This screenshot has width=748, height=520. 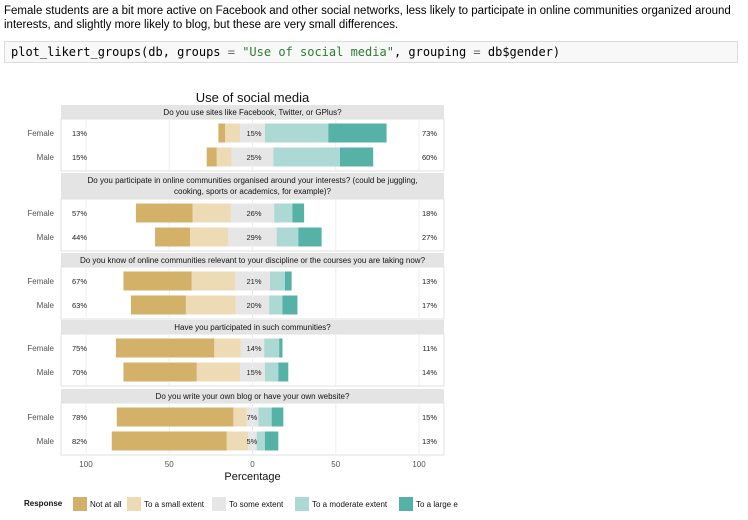 What do you see at coordinates (79, 281) in the screenshot?
I see `label-low-percent: 67%` at bounding box center [79, 281].